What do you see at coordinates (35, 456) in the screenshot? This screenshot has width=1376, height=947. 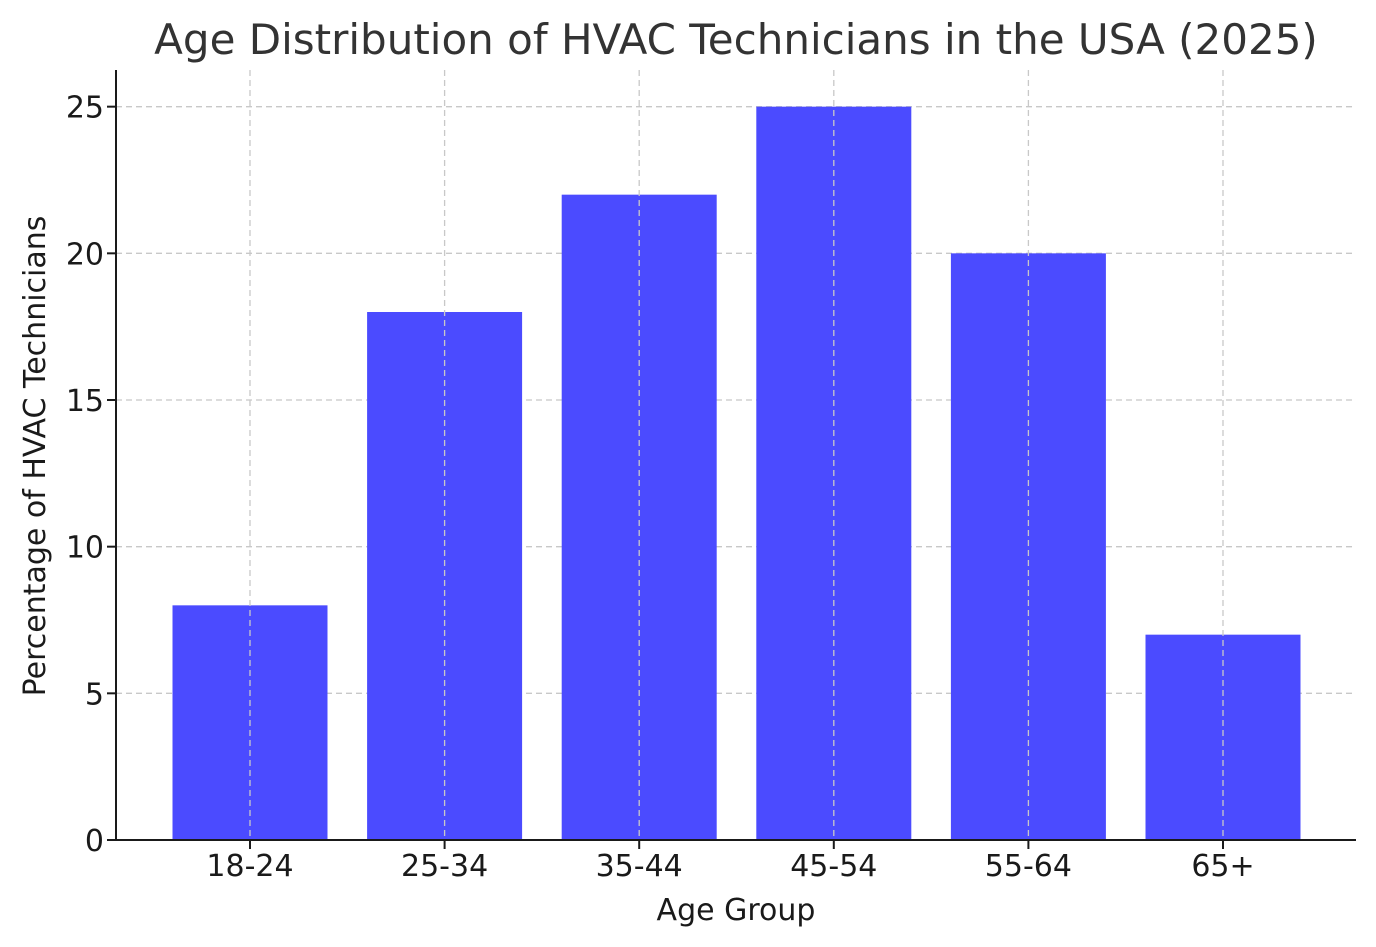 I see `y-axis-label: Percentage of HVAC Technicians` at bounding box center [35, 456].